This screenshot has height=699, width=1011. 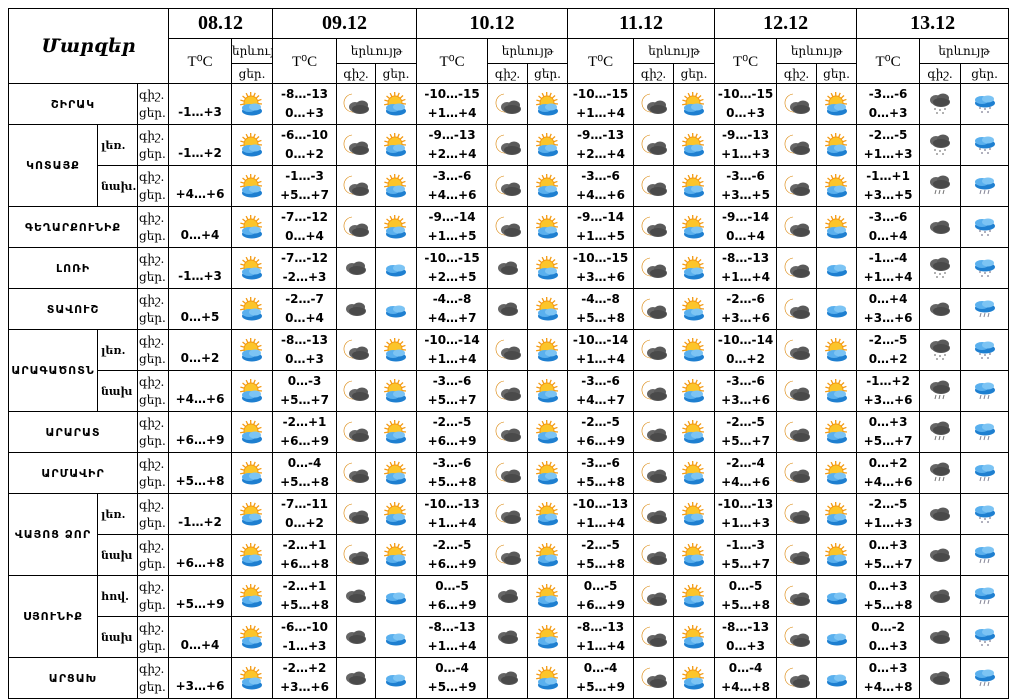 What do you see at coordinates (888, 217) in the screenshot?
I see `temperature-night: -3…-6` at bounding box center [888, 217].